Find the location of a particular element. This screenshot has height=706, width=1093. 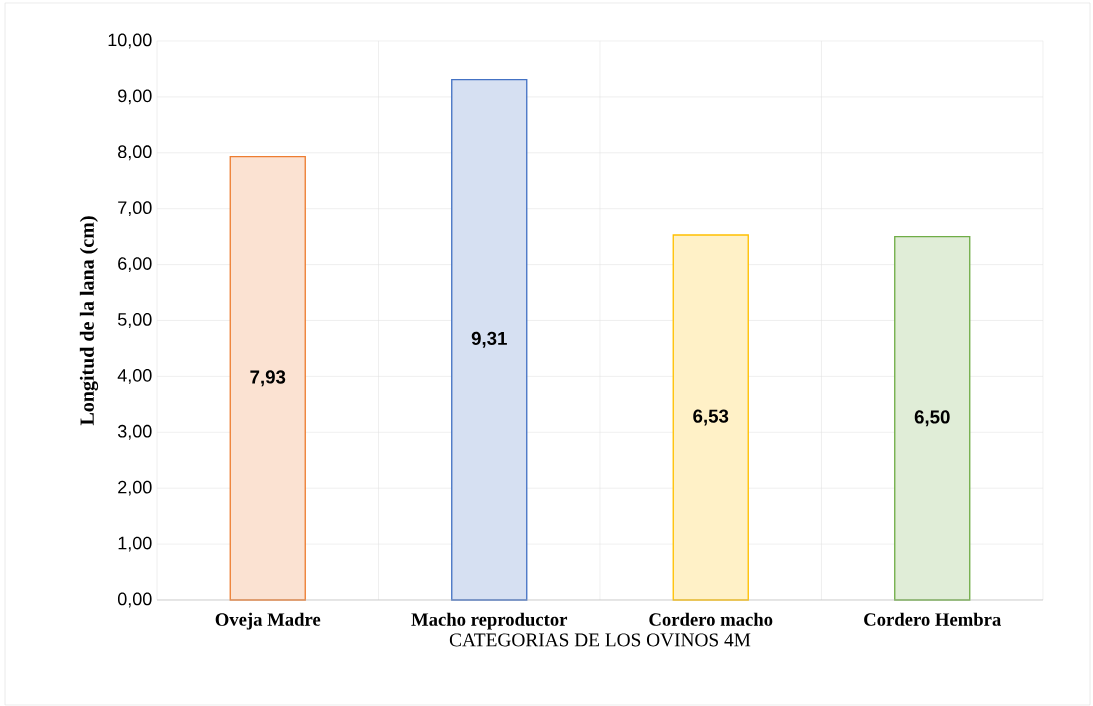

y-tick-label: 5,00 is located at coordinates (134, 320).